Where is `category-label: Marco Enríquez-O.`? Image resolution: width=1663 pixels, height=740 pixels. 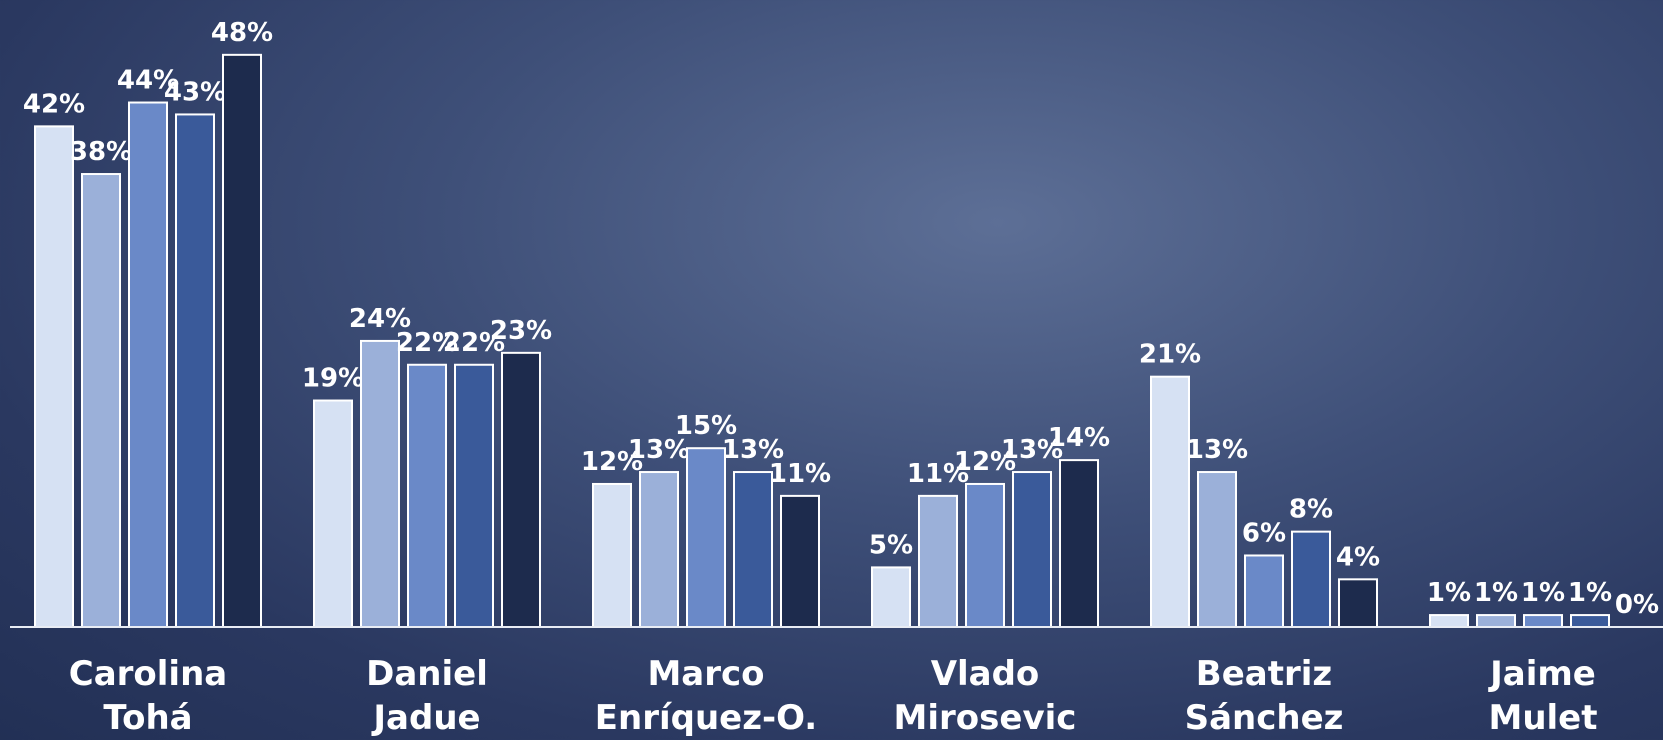 category-label: Marco Enríquez-O. is located at coordinates (706, 696).